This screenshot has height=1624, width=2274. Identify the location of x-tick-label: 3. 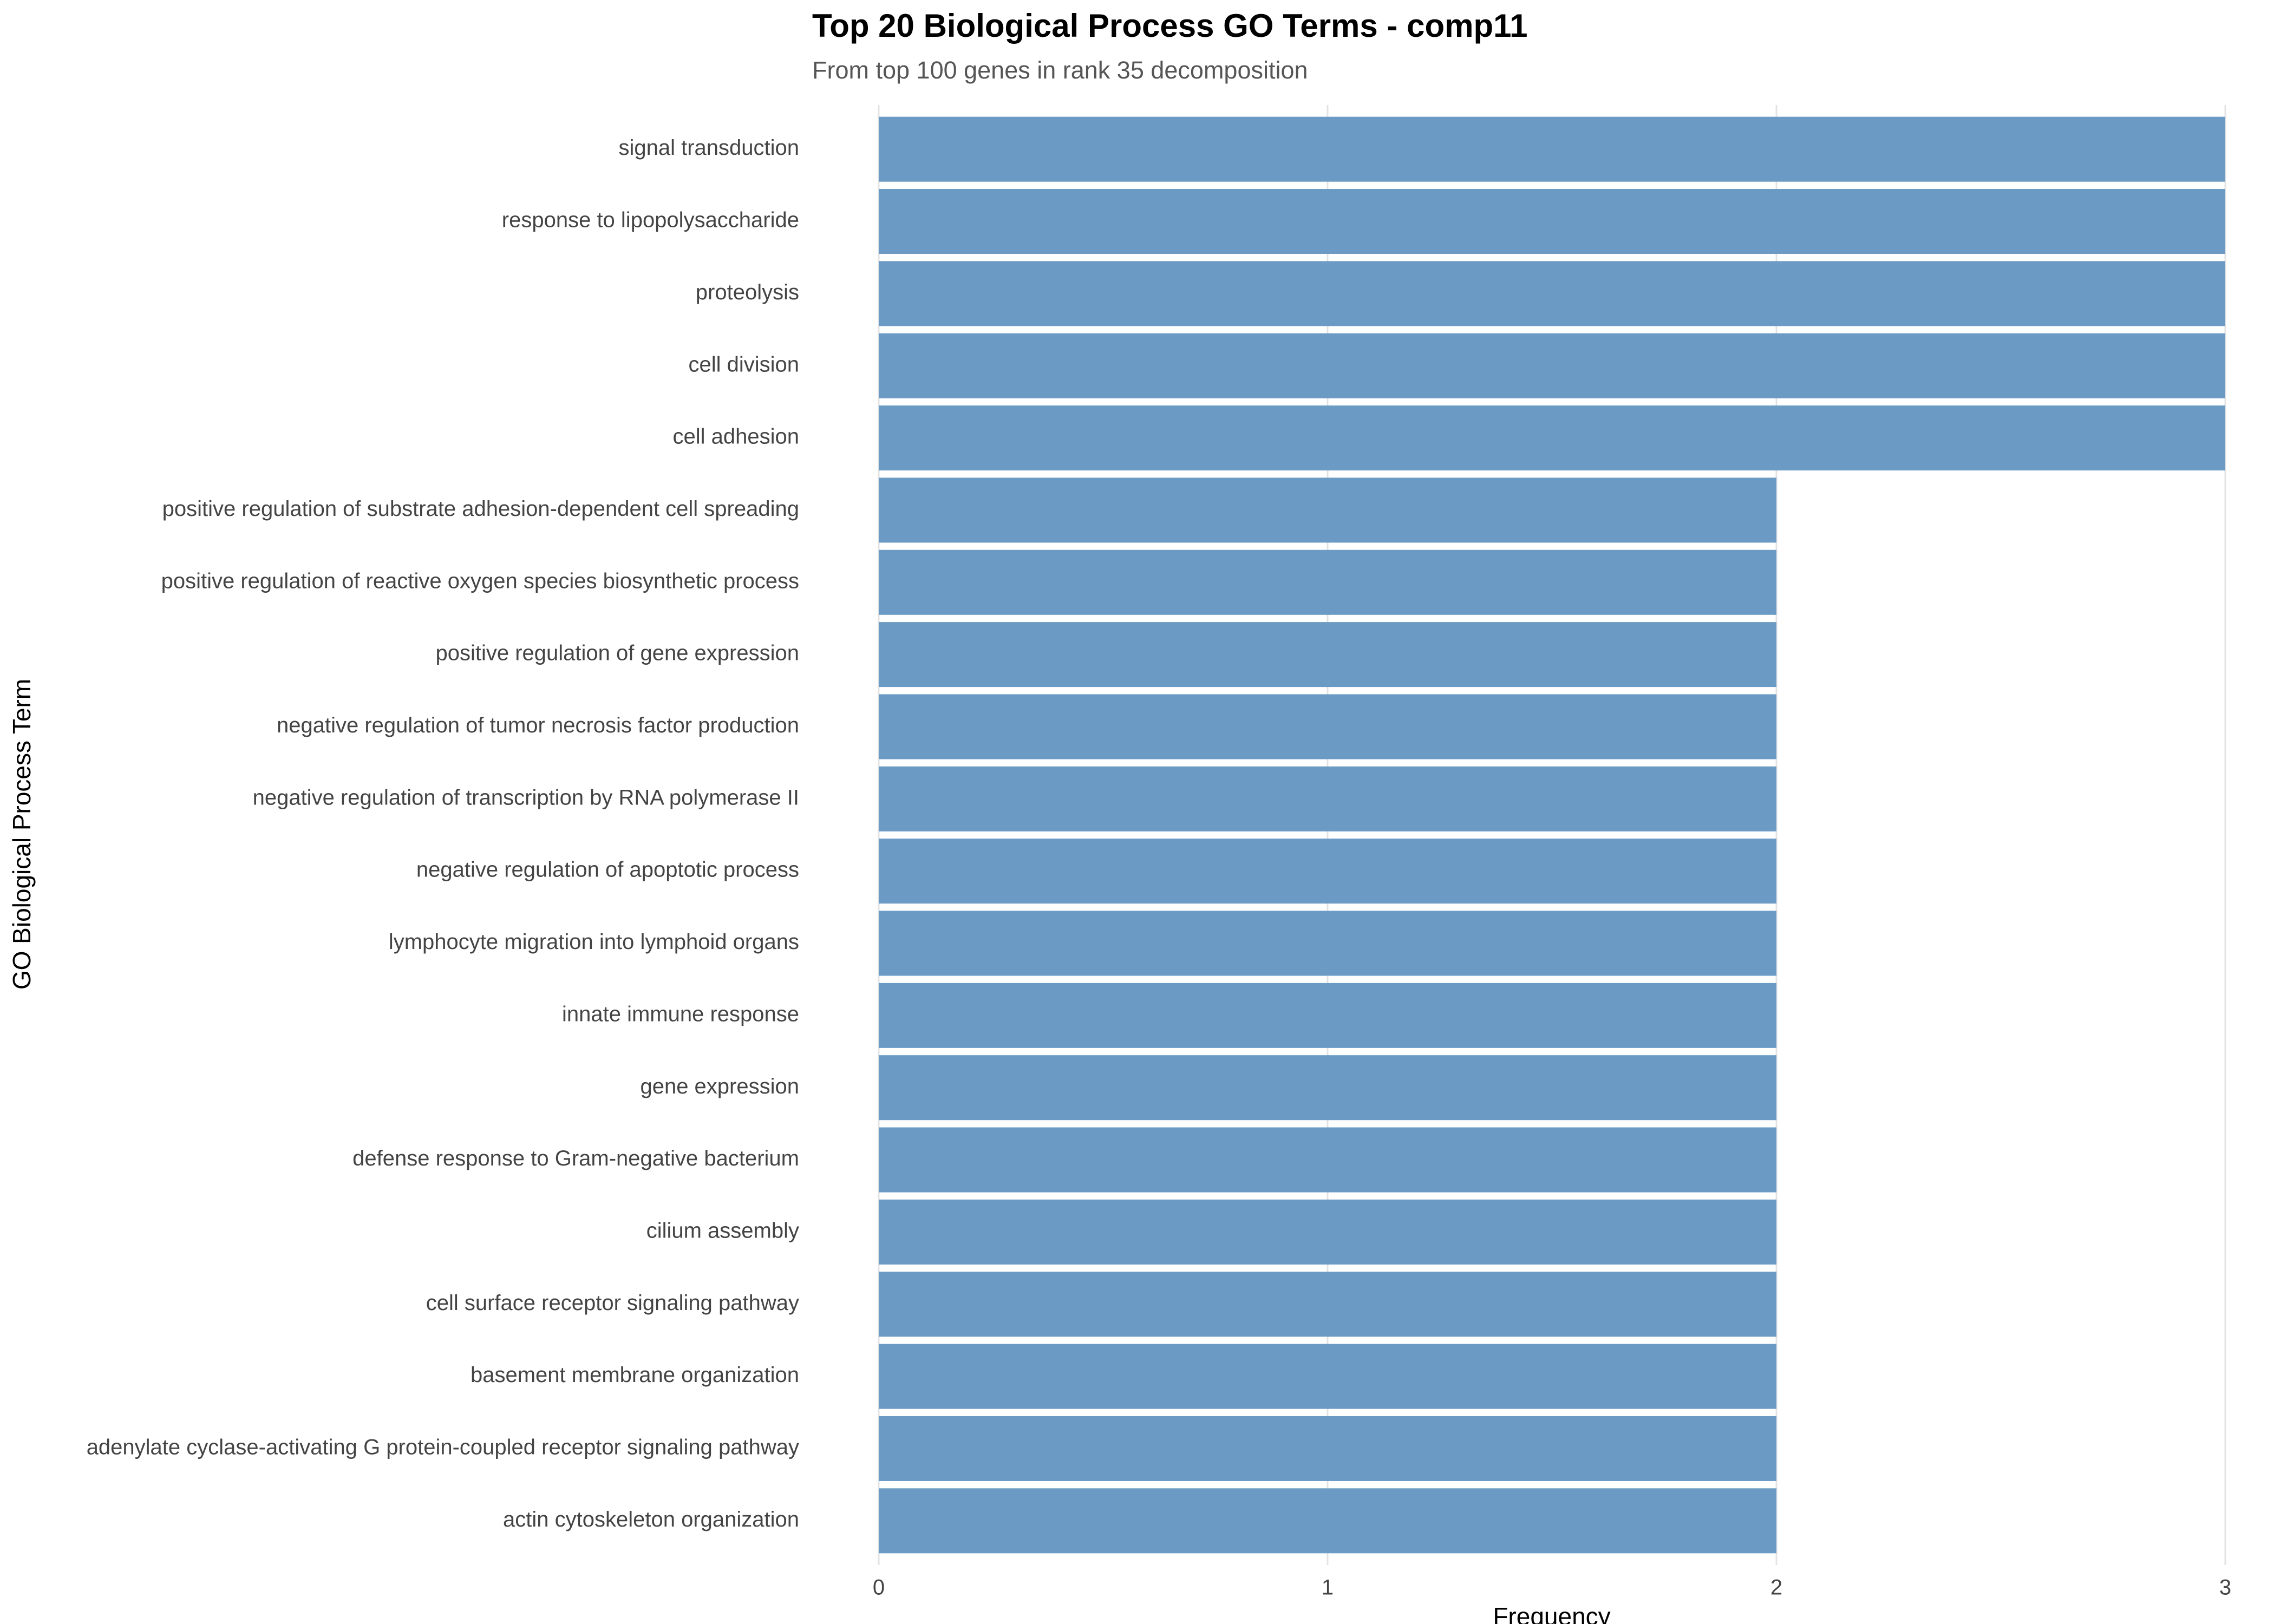
(2225, 1588).